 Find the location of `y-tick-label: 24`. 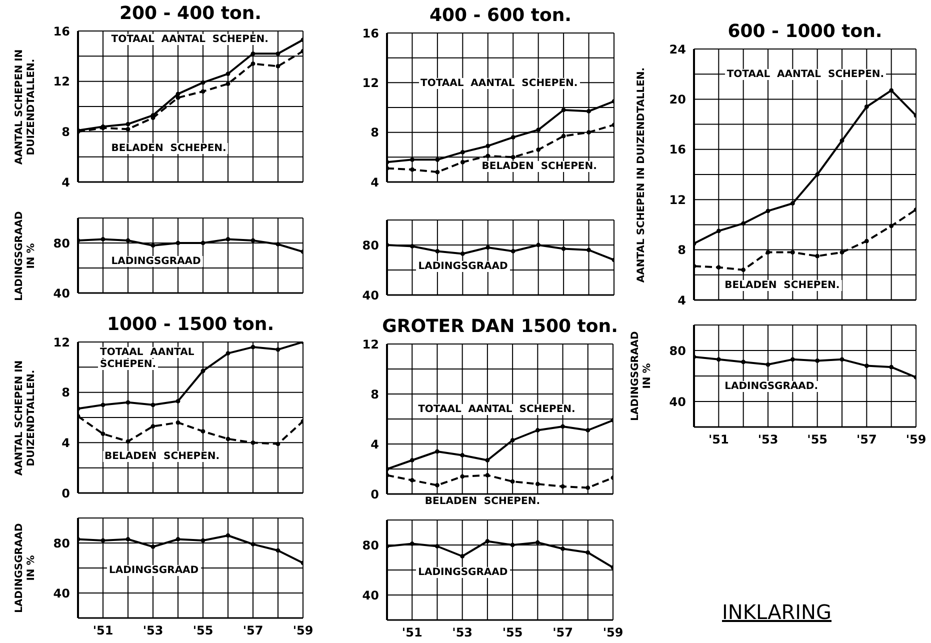

y-tick-label: 24 is located at coordinates (677, 49).